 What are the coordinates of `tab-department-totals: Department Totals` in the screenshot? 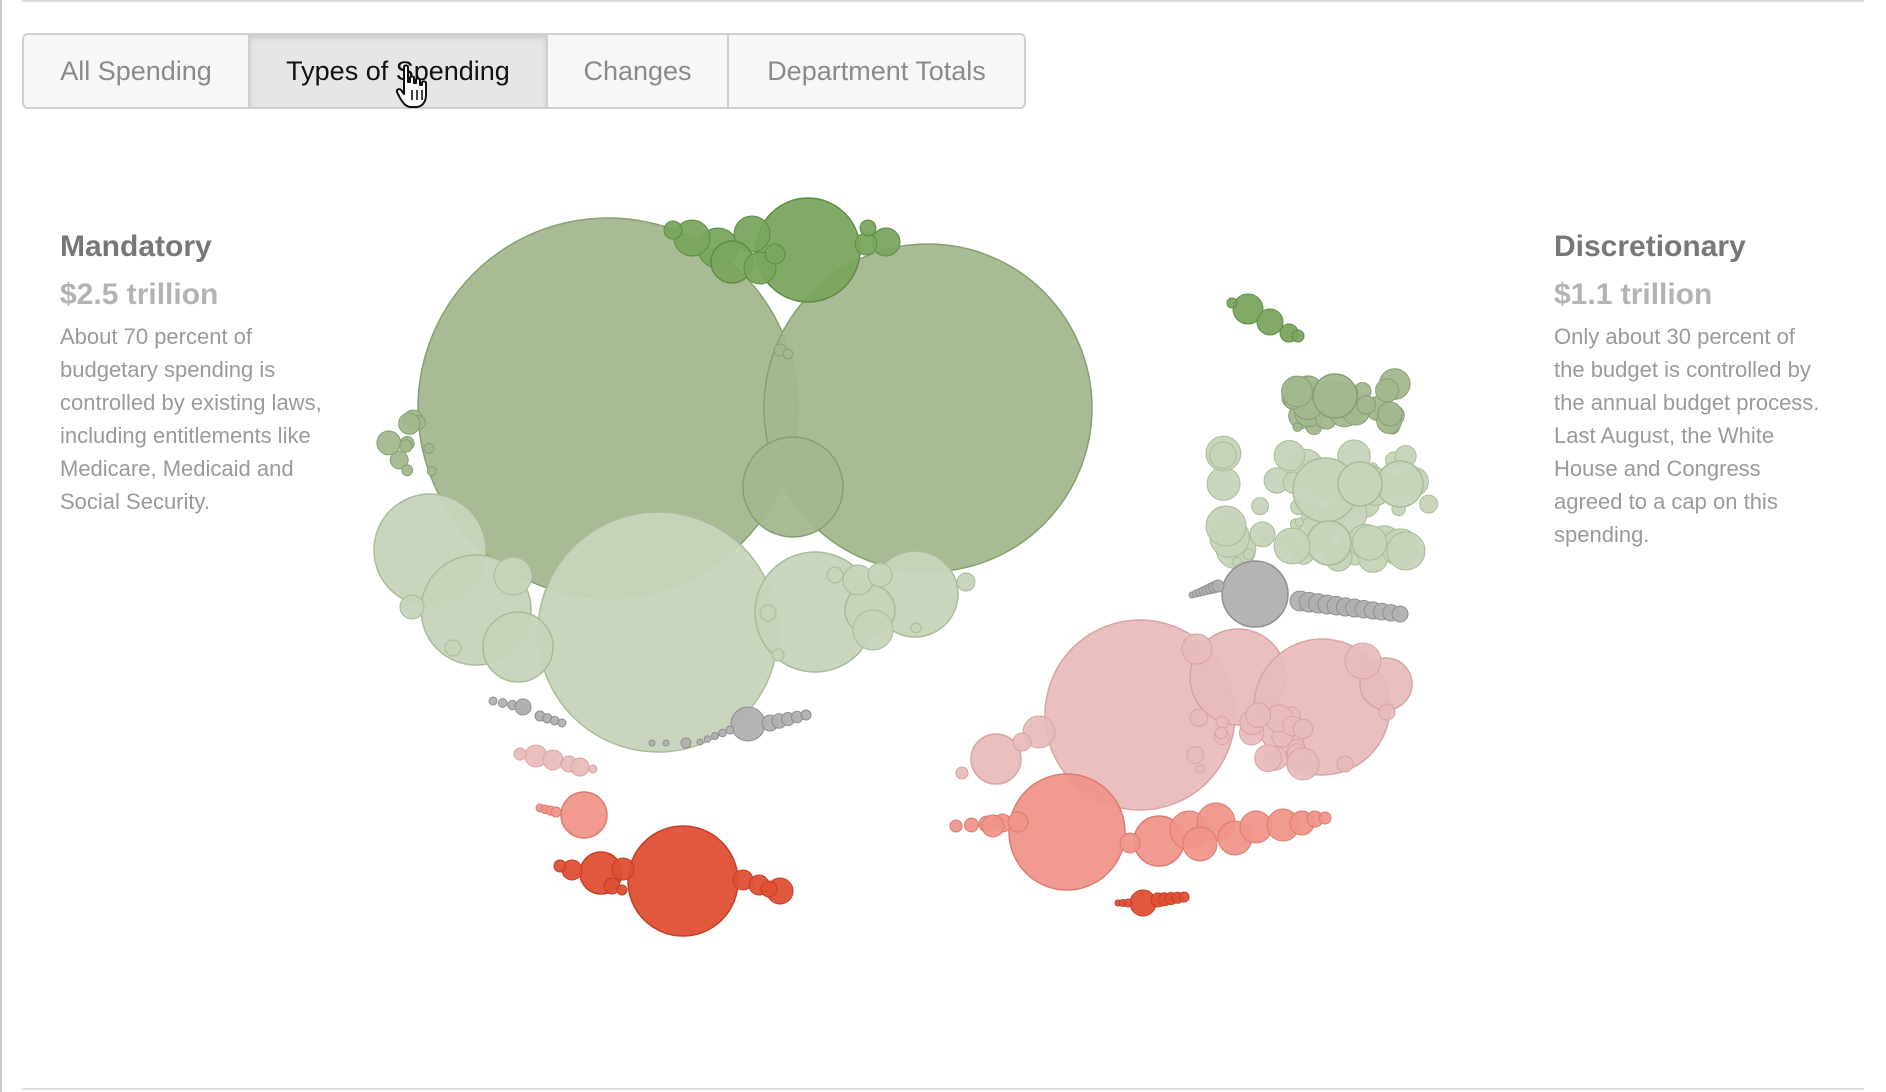 It's located at (876, 70).